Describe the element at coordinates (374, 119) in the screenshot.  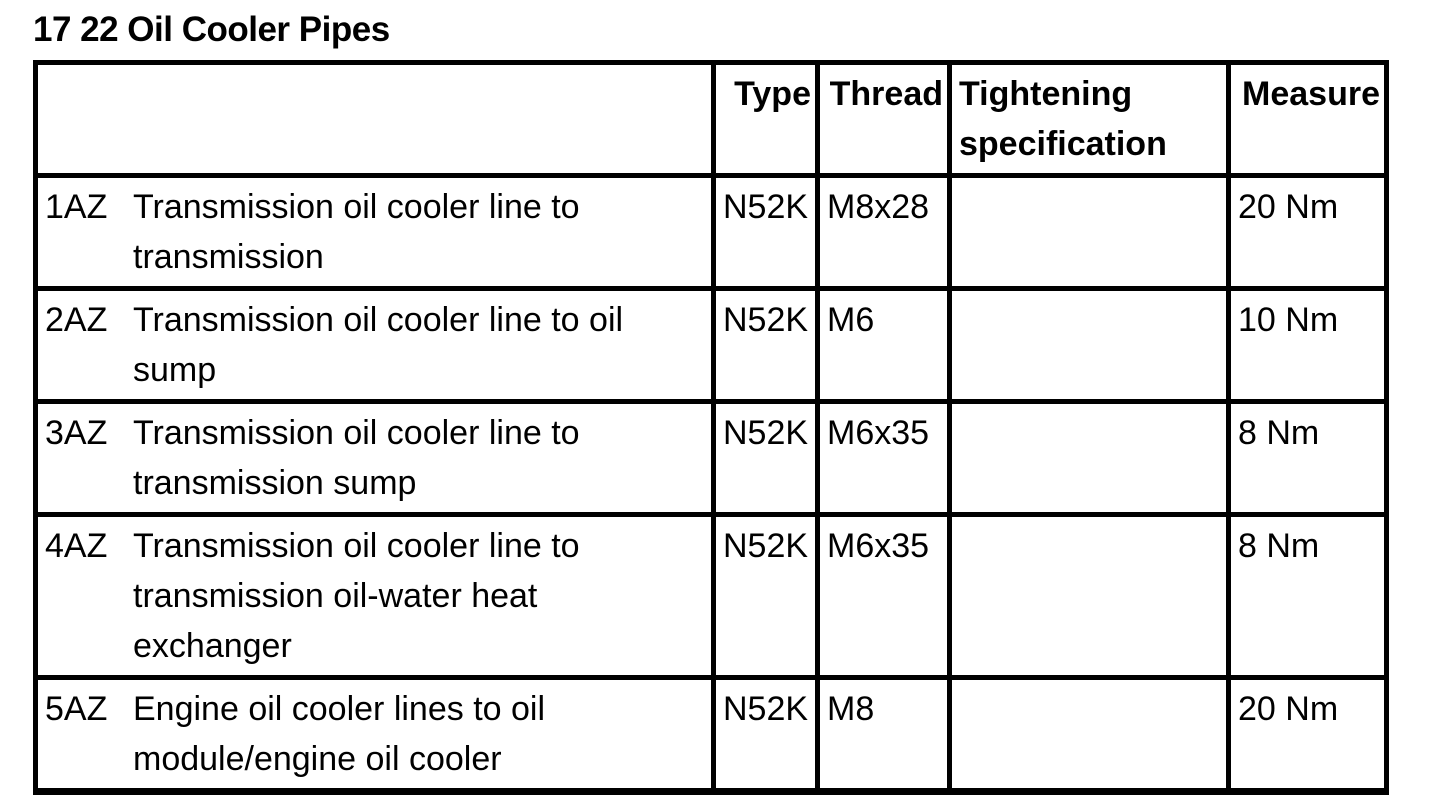
I see `column-header-description` at that location.